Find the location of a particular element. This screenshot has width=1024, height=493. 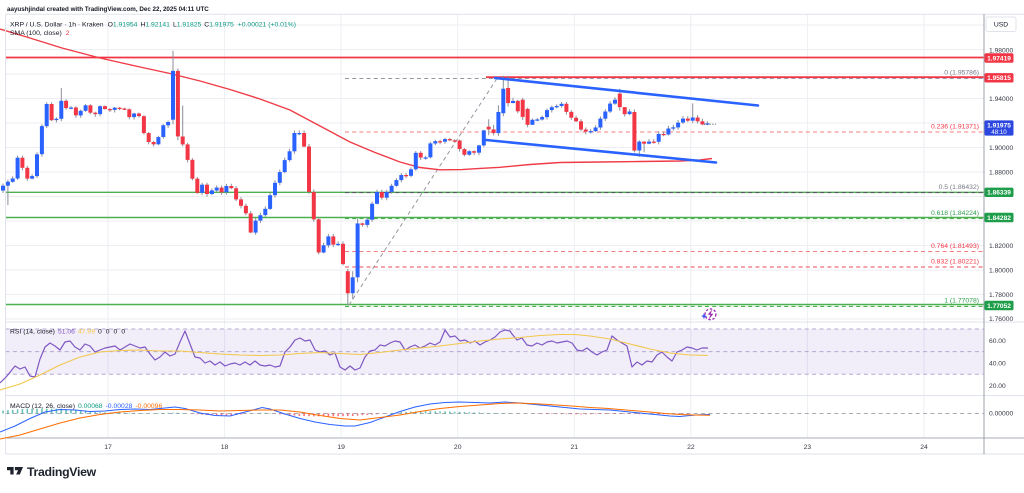

svg-text:SMA (100, close)2: SMA (100, close) 2 is located at coordinates (40, 33).